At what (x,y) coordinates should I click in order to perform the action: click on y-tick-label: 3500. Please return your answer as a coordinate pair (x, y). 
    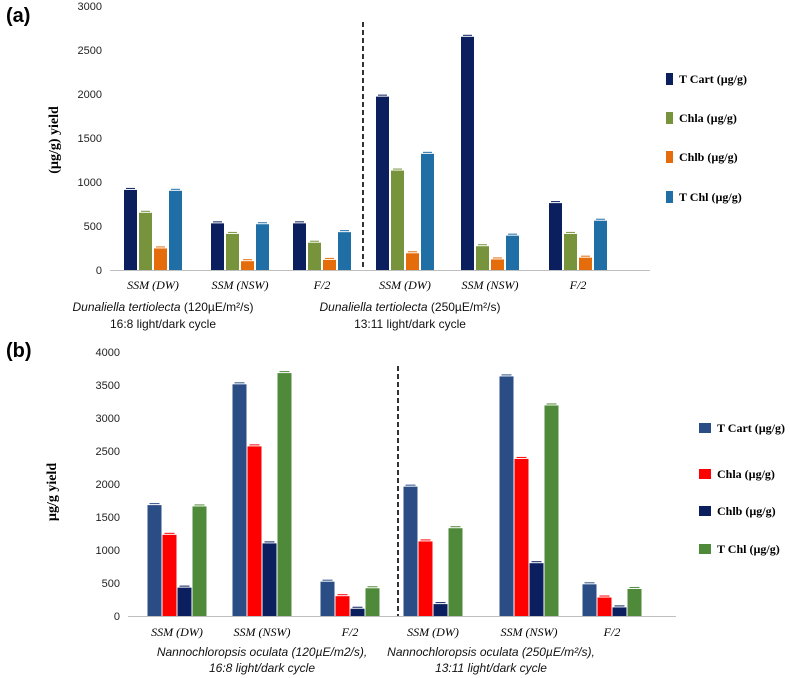
    Looking at the image, I should click on (108, 386).